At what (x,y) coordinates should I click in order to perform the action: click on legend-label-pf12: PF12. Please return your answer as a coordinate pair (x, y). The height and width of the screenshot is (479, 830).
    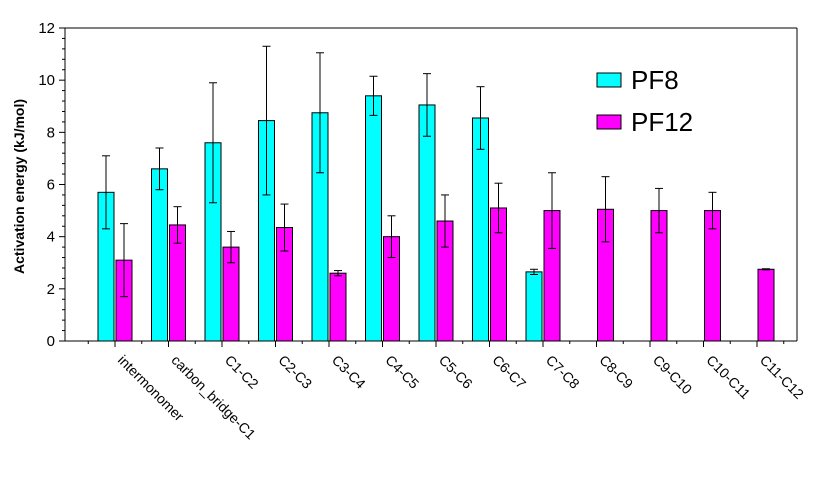
    Looking at the image, I should click on (662, 122).